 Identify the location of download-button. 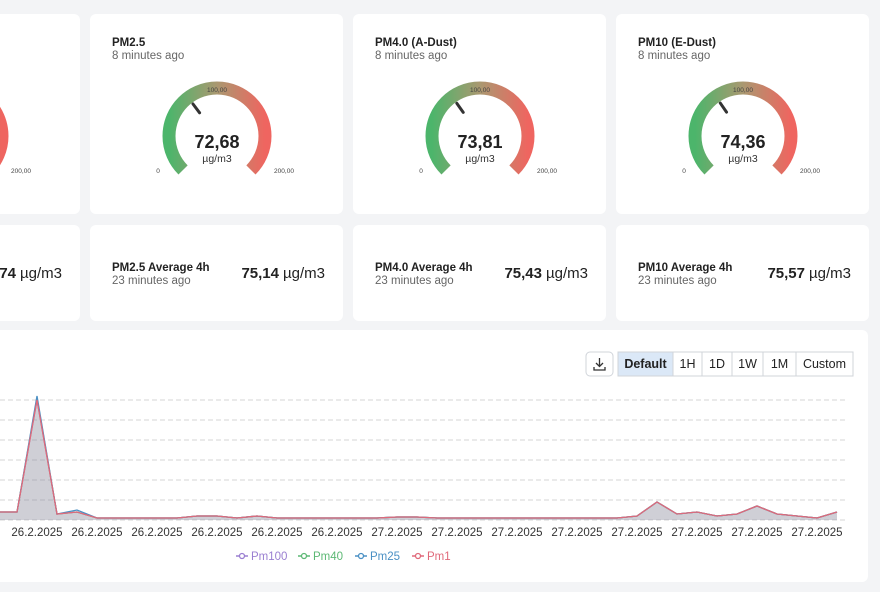
(599, 364).